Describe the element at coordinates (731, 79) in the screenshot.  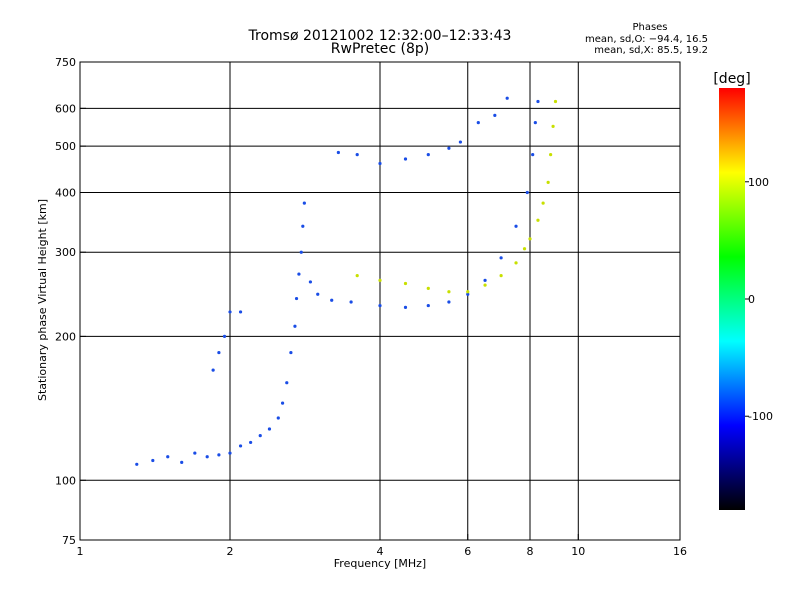
I see `colorbar-label: [deg]` at that location.